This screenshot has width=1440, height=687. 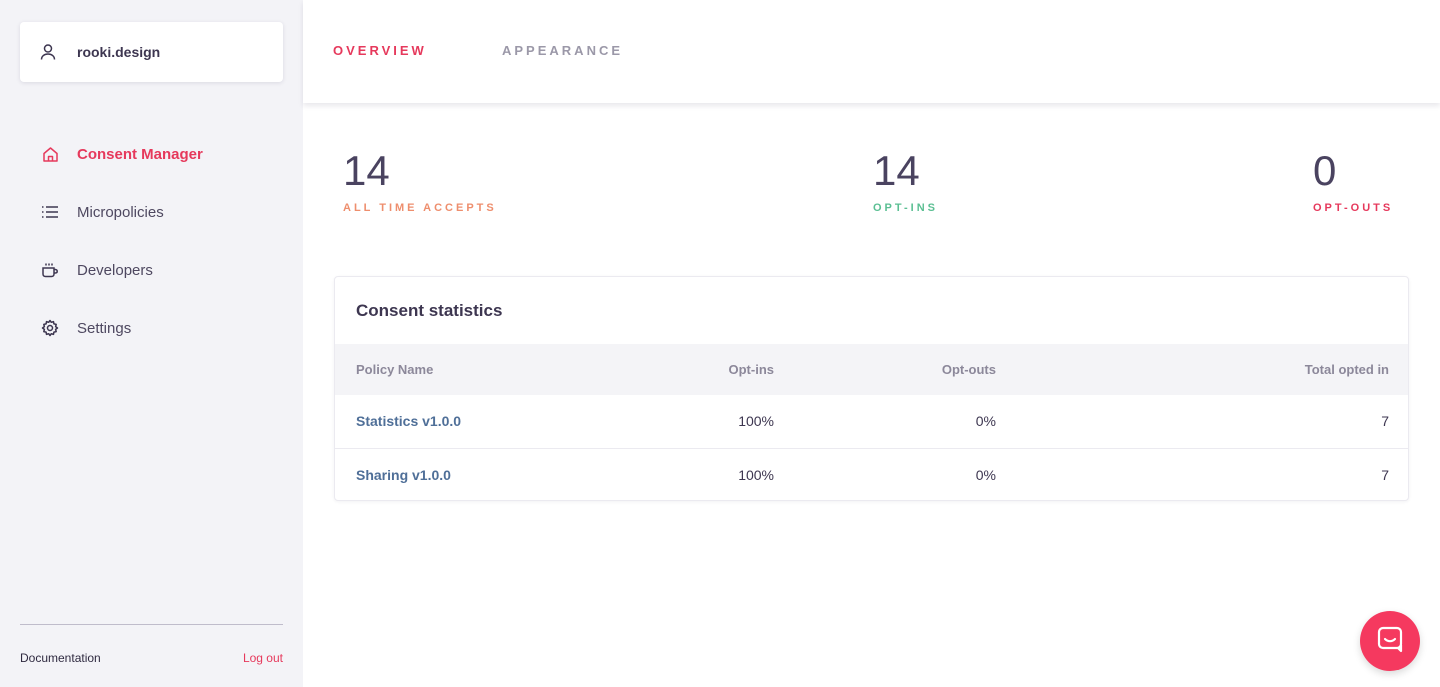 What do you see at coordinates (751, 369) in the screenshot?
I see `column-header-opt-ins: Opt-ins` at bounding box center [751, 369].